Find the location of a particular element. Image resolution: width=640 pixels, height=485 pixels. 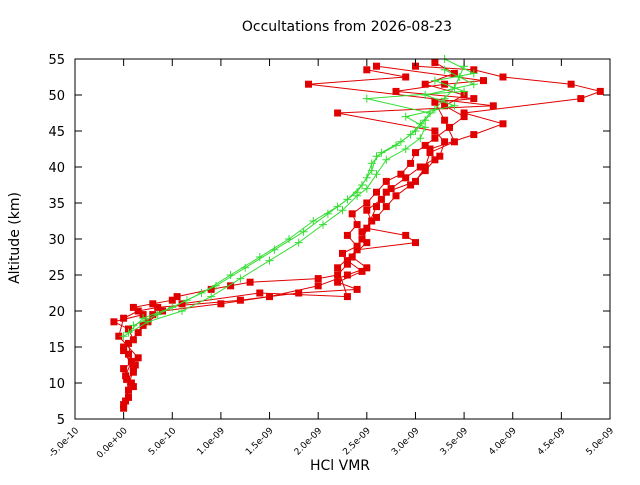

y-tick-label: 55 is located at coordinates (56, 60).